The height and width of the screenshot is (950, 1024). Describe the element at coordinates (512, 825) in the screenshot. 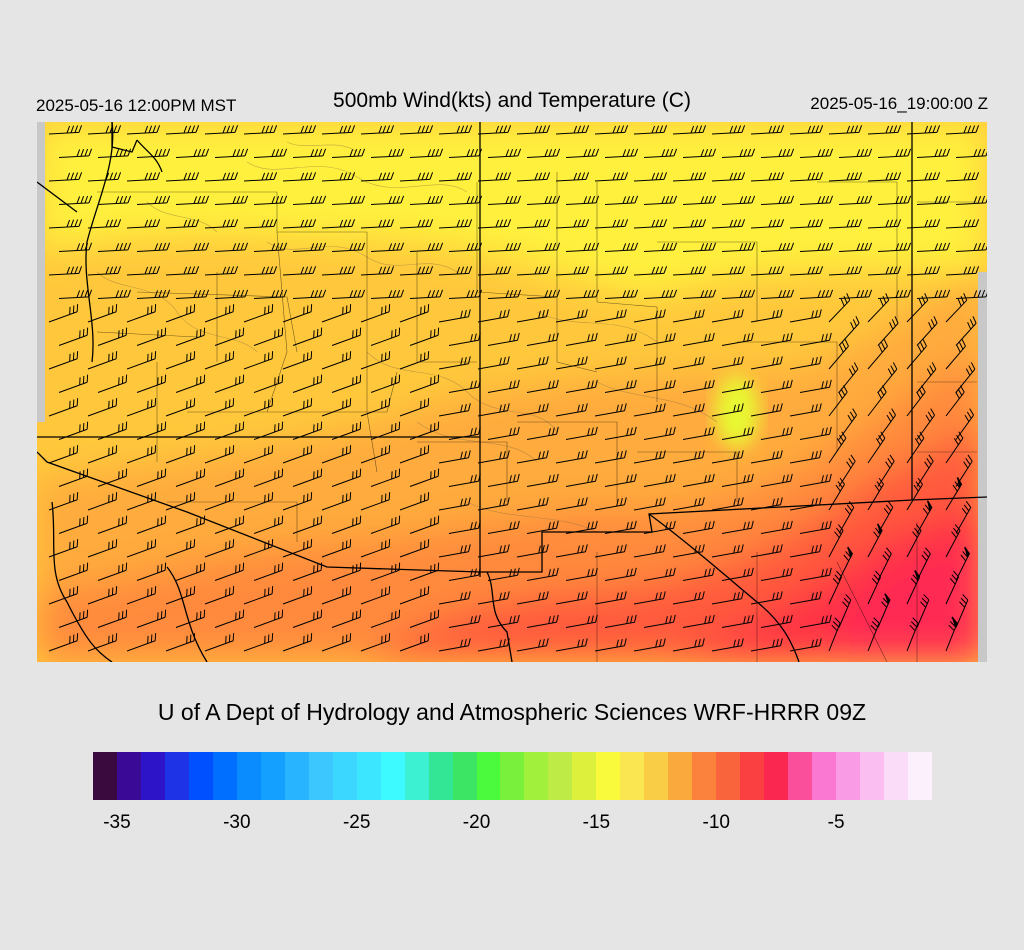

I see `colorbar-tick-labels: -35 -30 -25 -20 -15 -10 -5` at that location.